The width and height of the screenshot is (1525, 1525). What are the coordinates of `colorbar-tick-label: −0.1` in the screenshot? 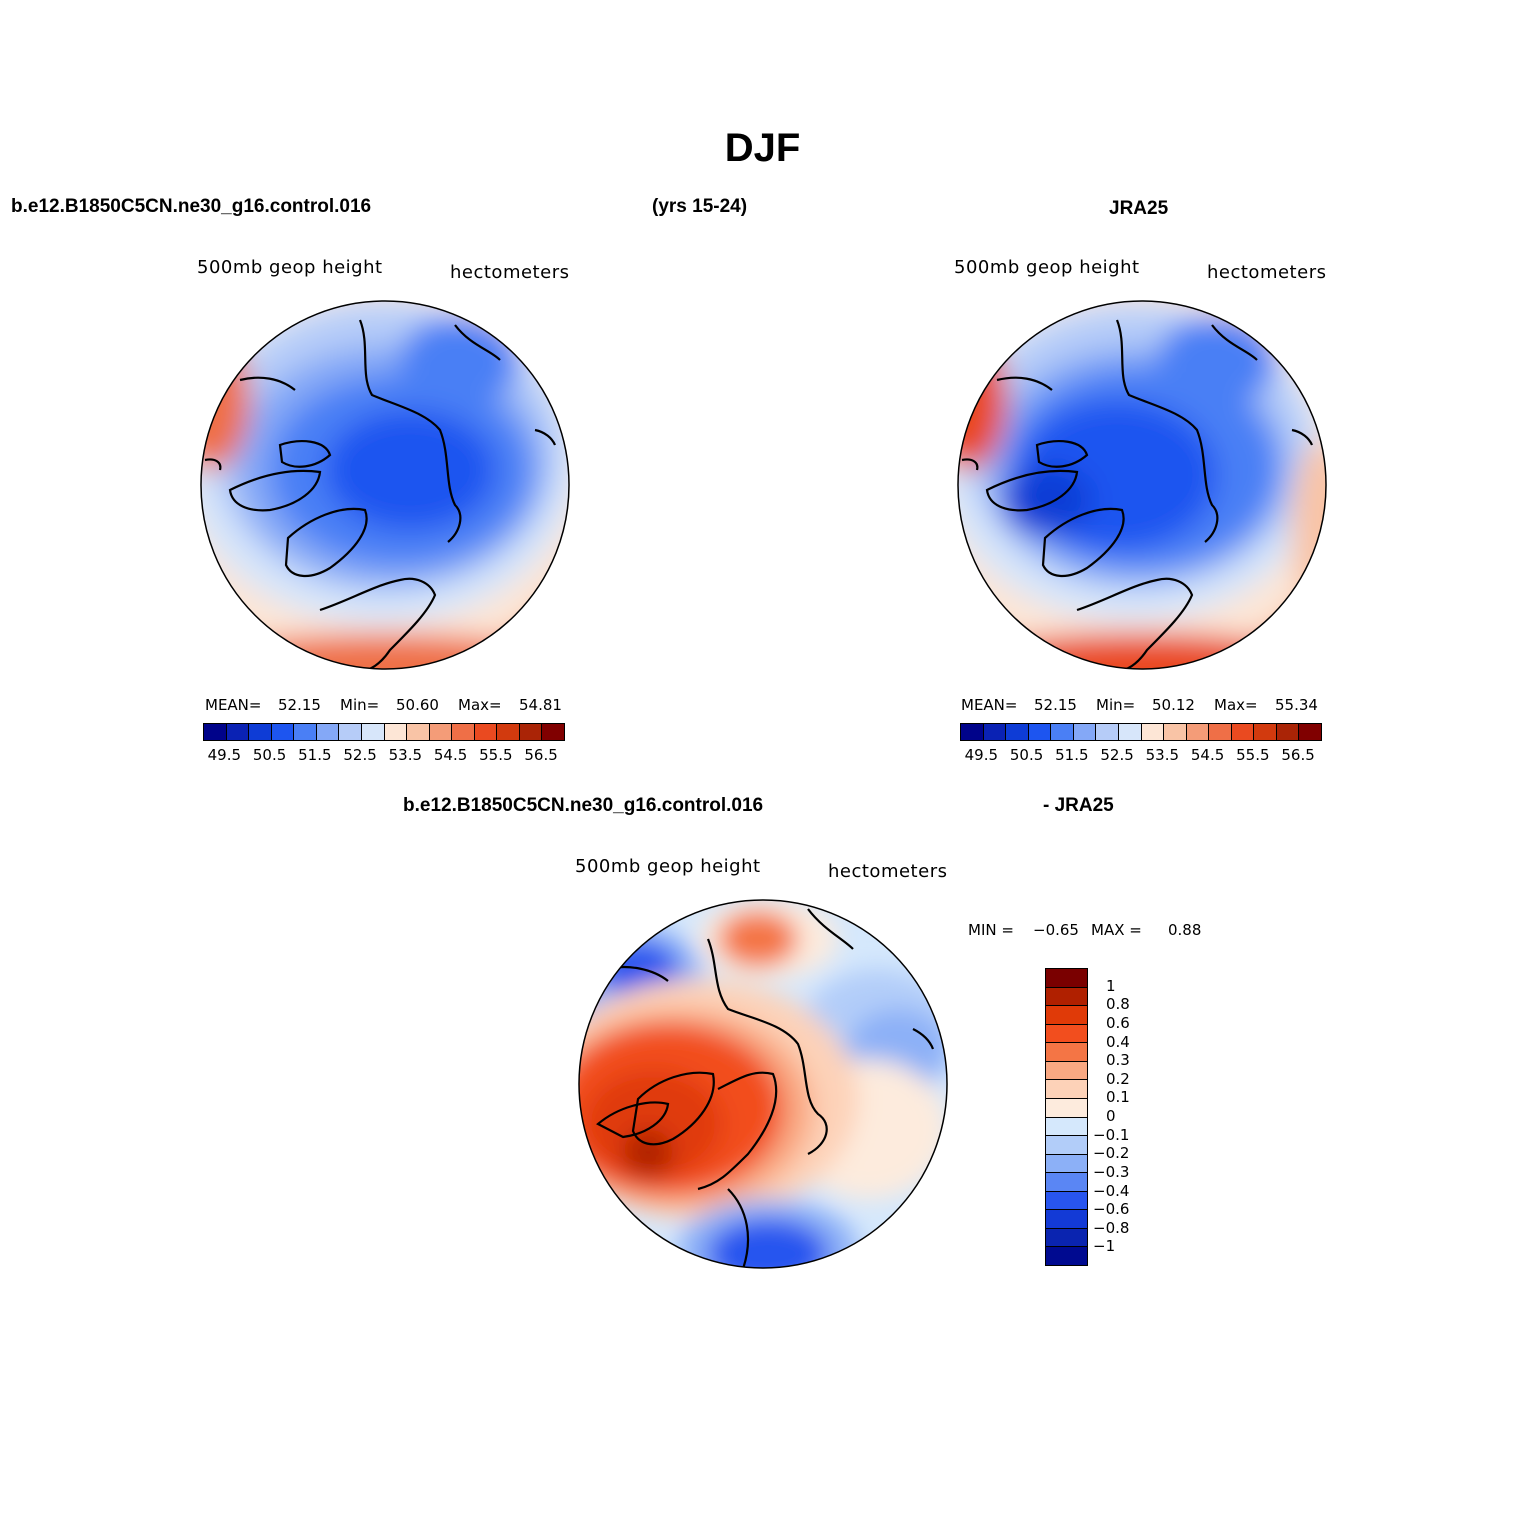 It's located at (1111, 1134).